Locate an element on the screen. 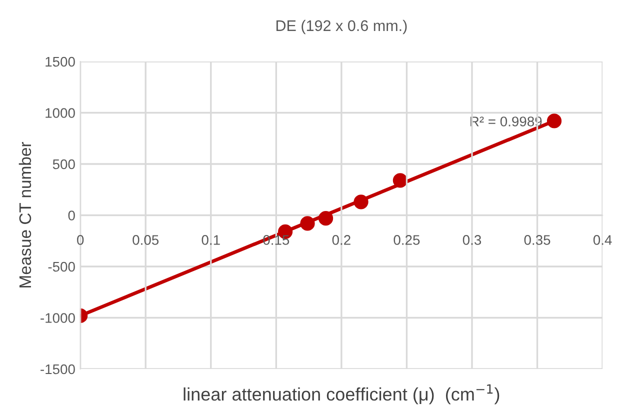 The height and width of the screenshot is (410, 618). y-axis-title: Measue CT number is located at coordinates (25, 215).